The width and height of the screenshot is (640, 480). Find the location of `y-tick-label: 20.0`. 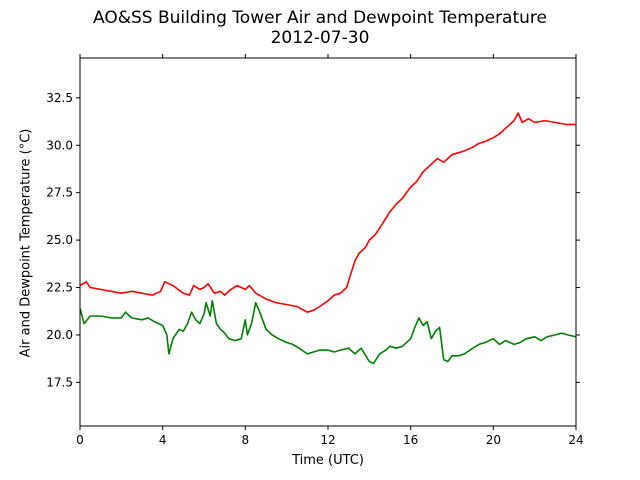

y-tick-label: 20.0 is located at coordinates (59, 335).